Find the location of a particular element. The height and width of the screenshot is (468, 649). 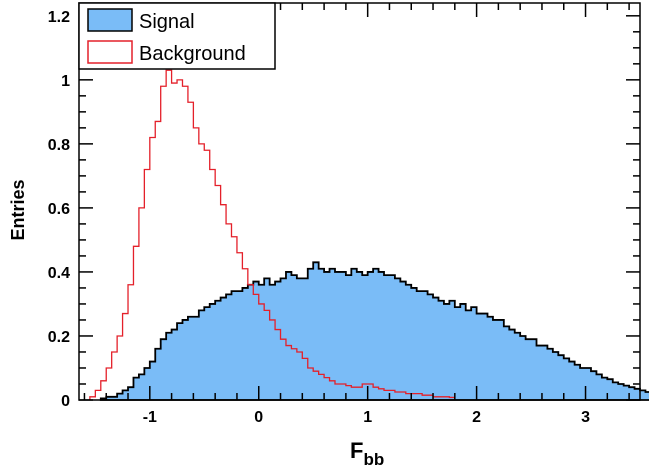

legend-label-background: Background is located at coordinates (192, 54).